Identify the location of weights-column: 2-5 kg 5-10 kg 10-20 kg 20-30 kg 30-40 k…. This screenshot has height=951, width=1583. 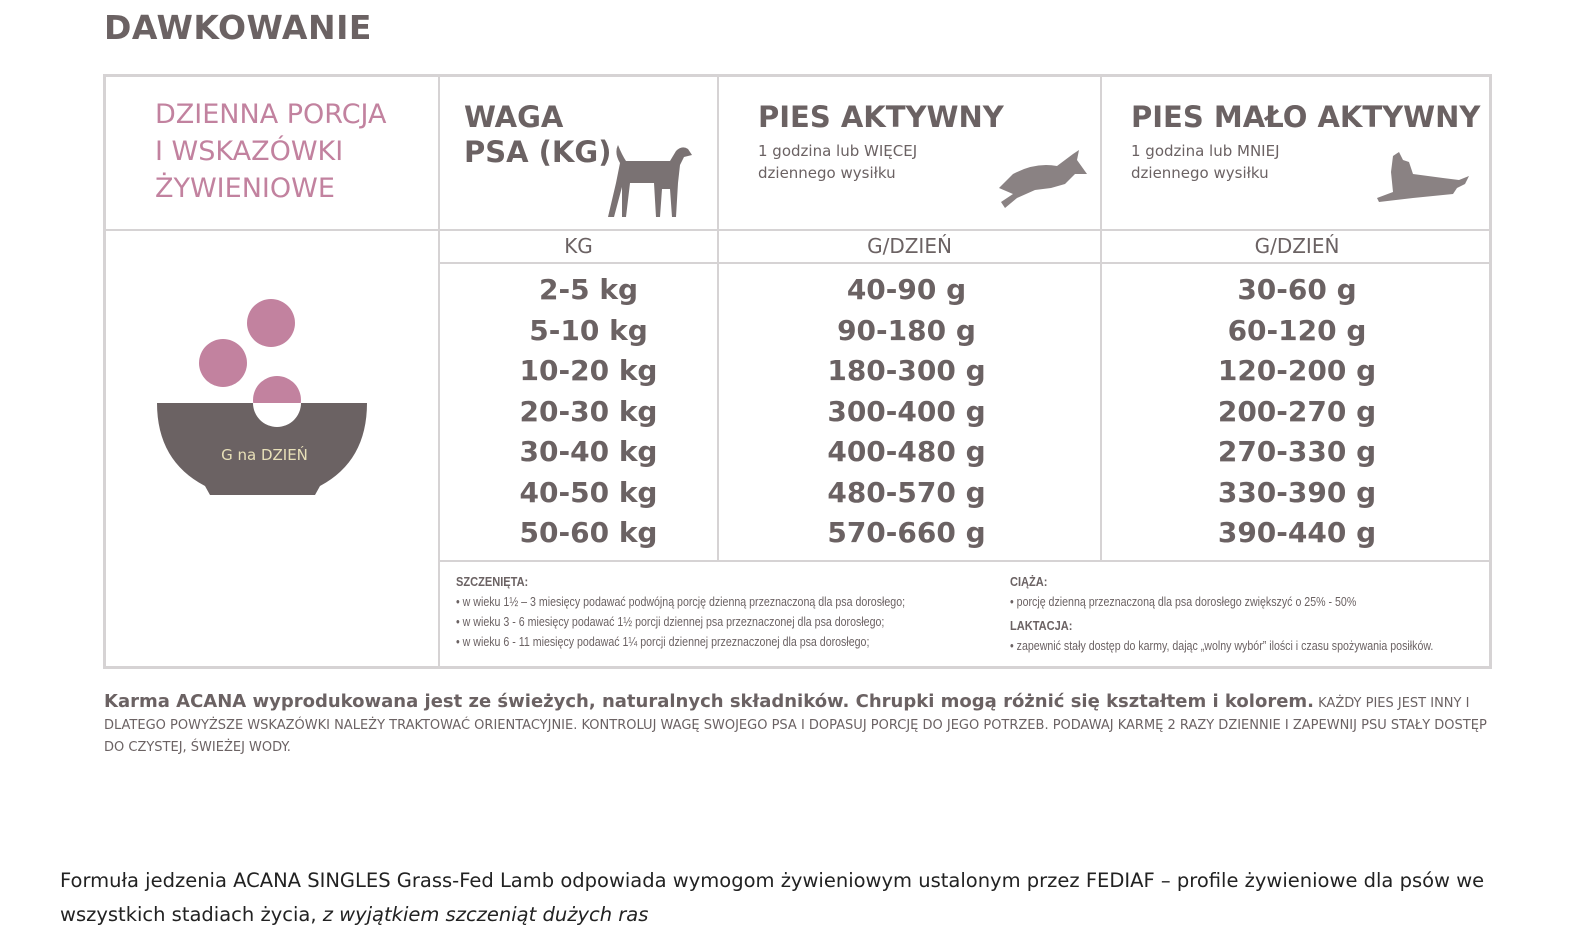
(588, 412).